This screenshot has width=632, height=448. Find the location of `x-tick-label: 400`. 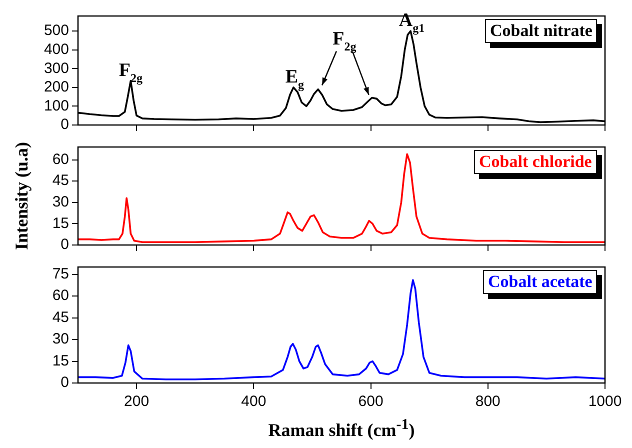

x-tick-label: 400 is located at coordinates (253, 401).